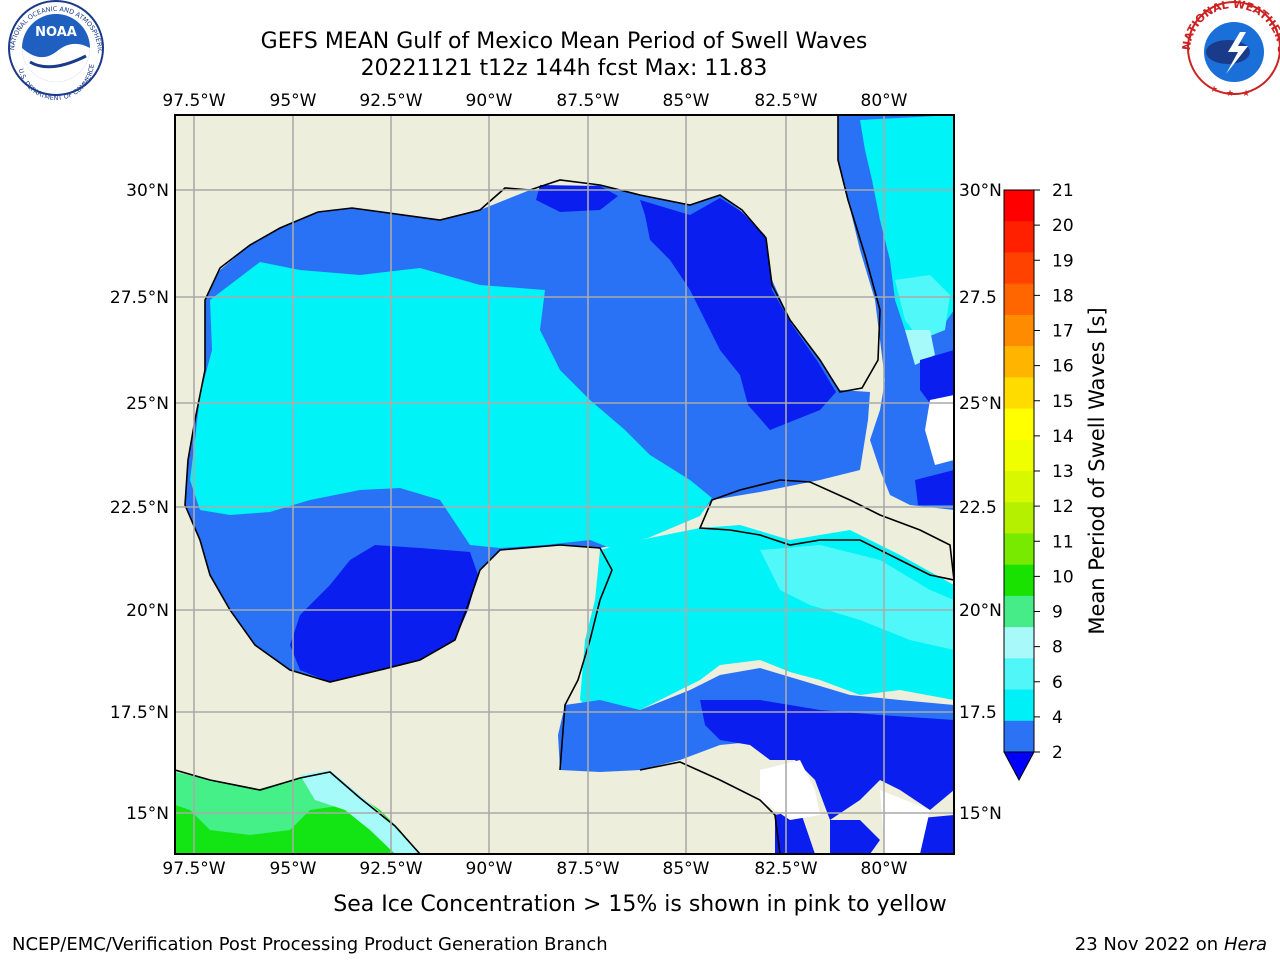 The image size is (1280, 960). What do you see at coordinates (1063, 472) in the screenshot?
I see `colorbar-tick-label: 13` at bounding box center [1063, 472].